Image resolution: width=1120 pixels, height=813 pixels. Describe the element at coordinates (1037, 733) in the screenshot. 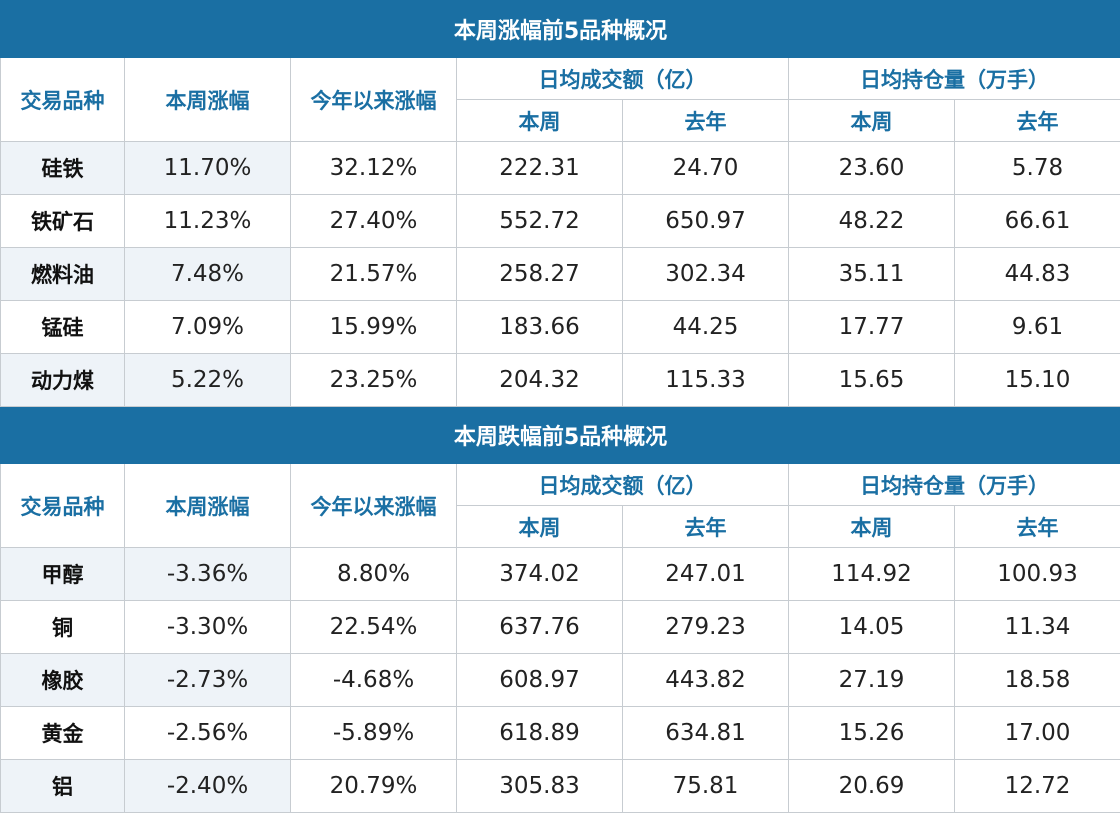

I see `cell-oi-last: 17.00` at that location.